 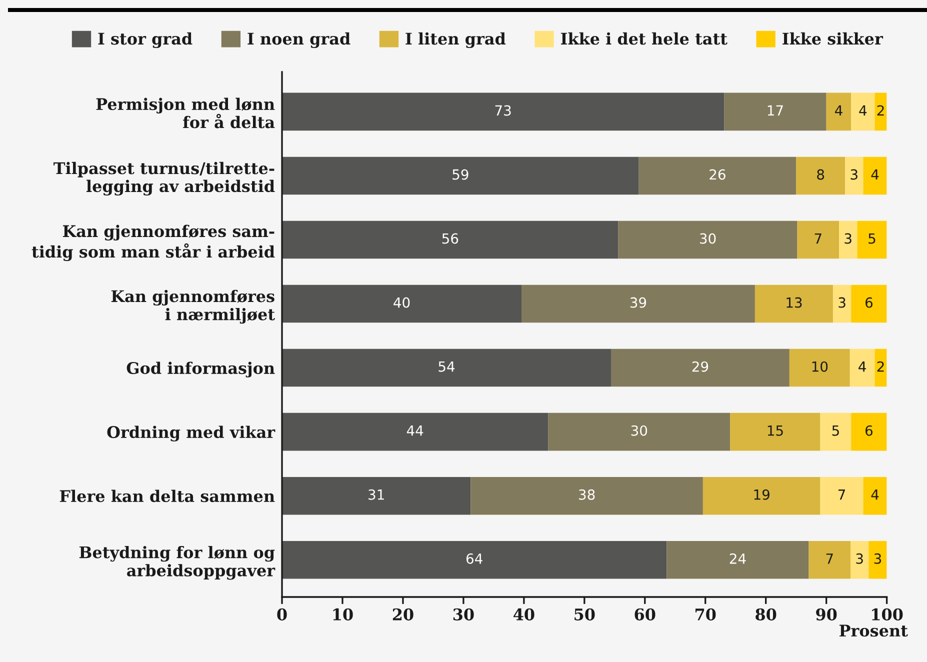 I want to click on data-label: 10, so click(x=820, y=366).